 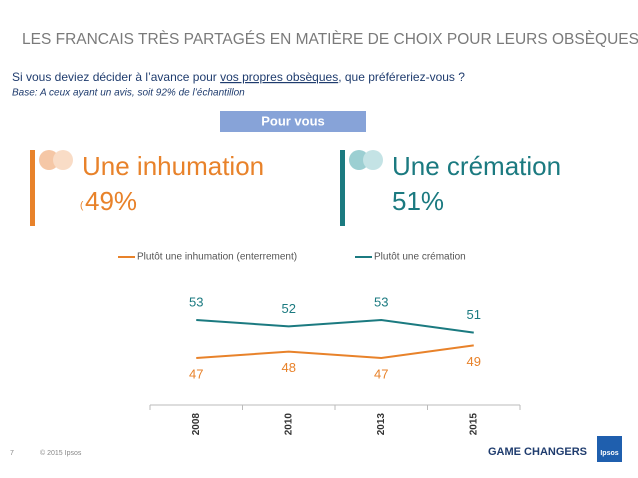 I want to click on x-tick-label: 2013, so click(x=381, y=424).